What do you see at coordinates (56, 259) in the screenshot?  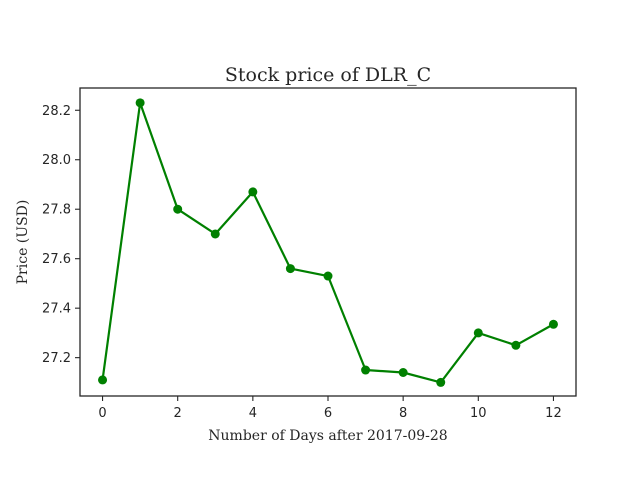 I see `y-tick-label-2: 27.6` at bounding box center [56, 259].